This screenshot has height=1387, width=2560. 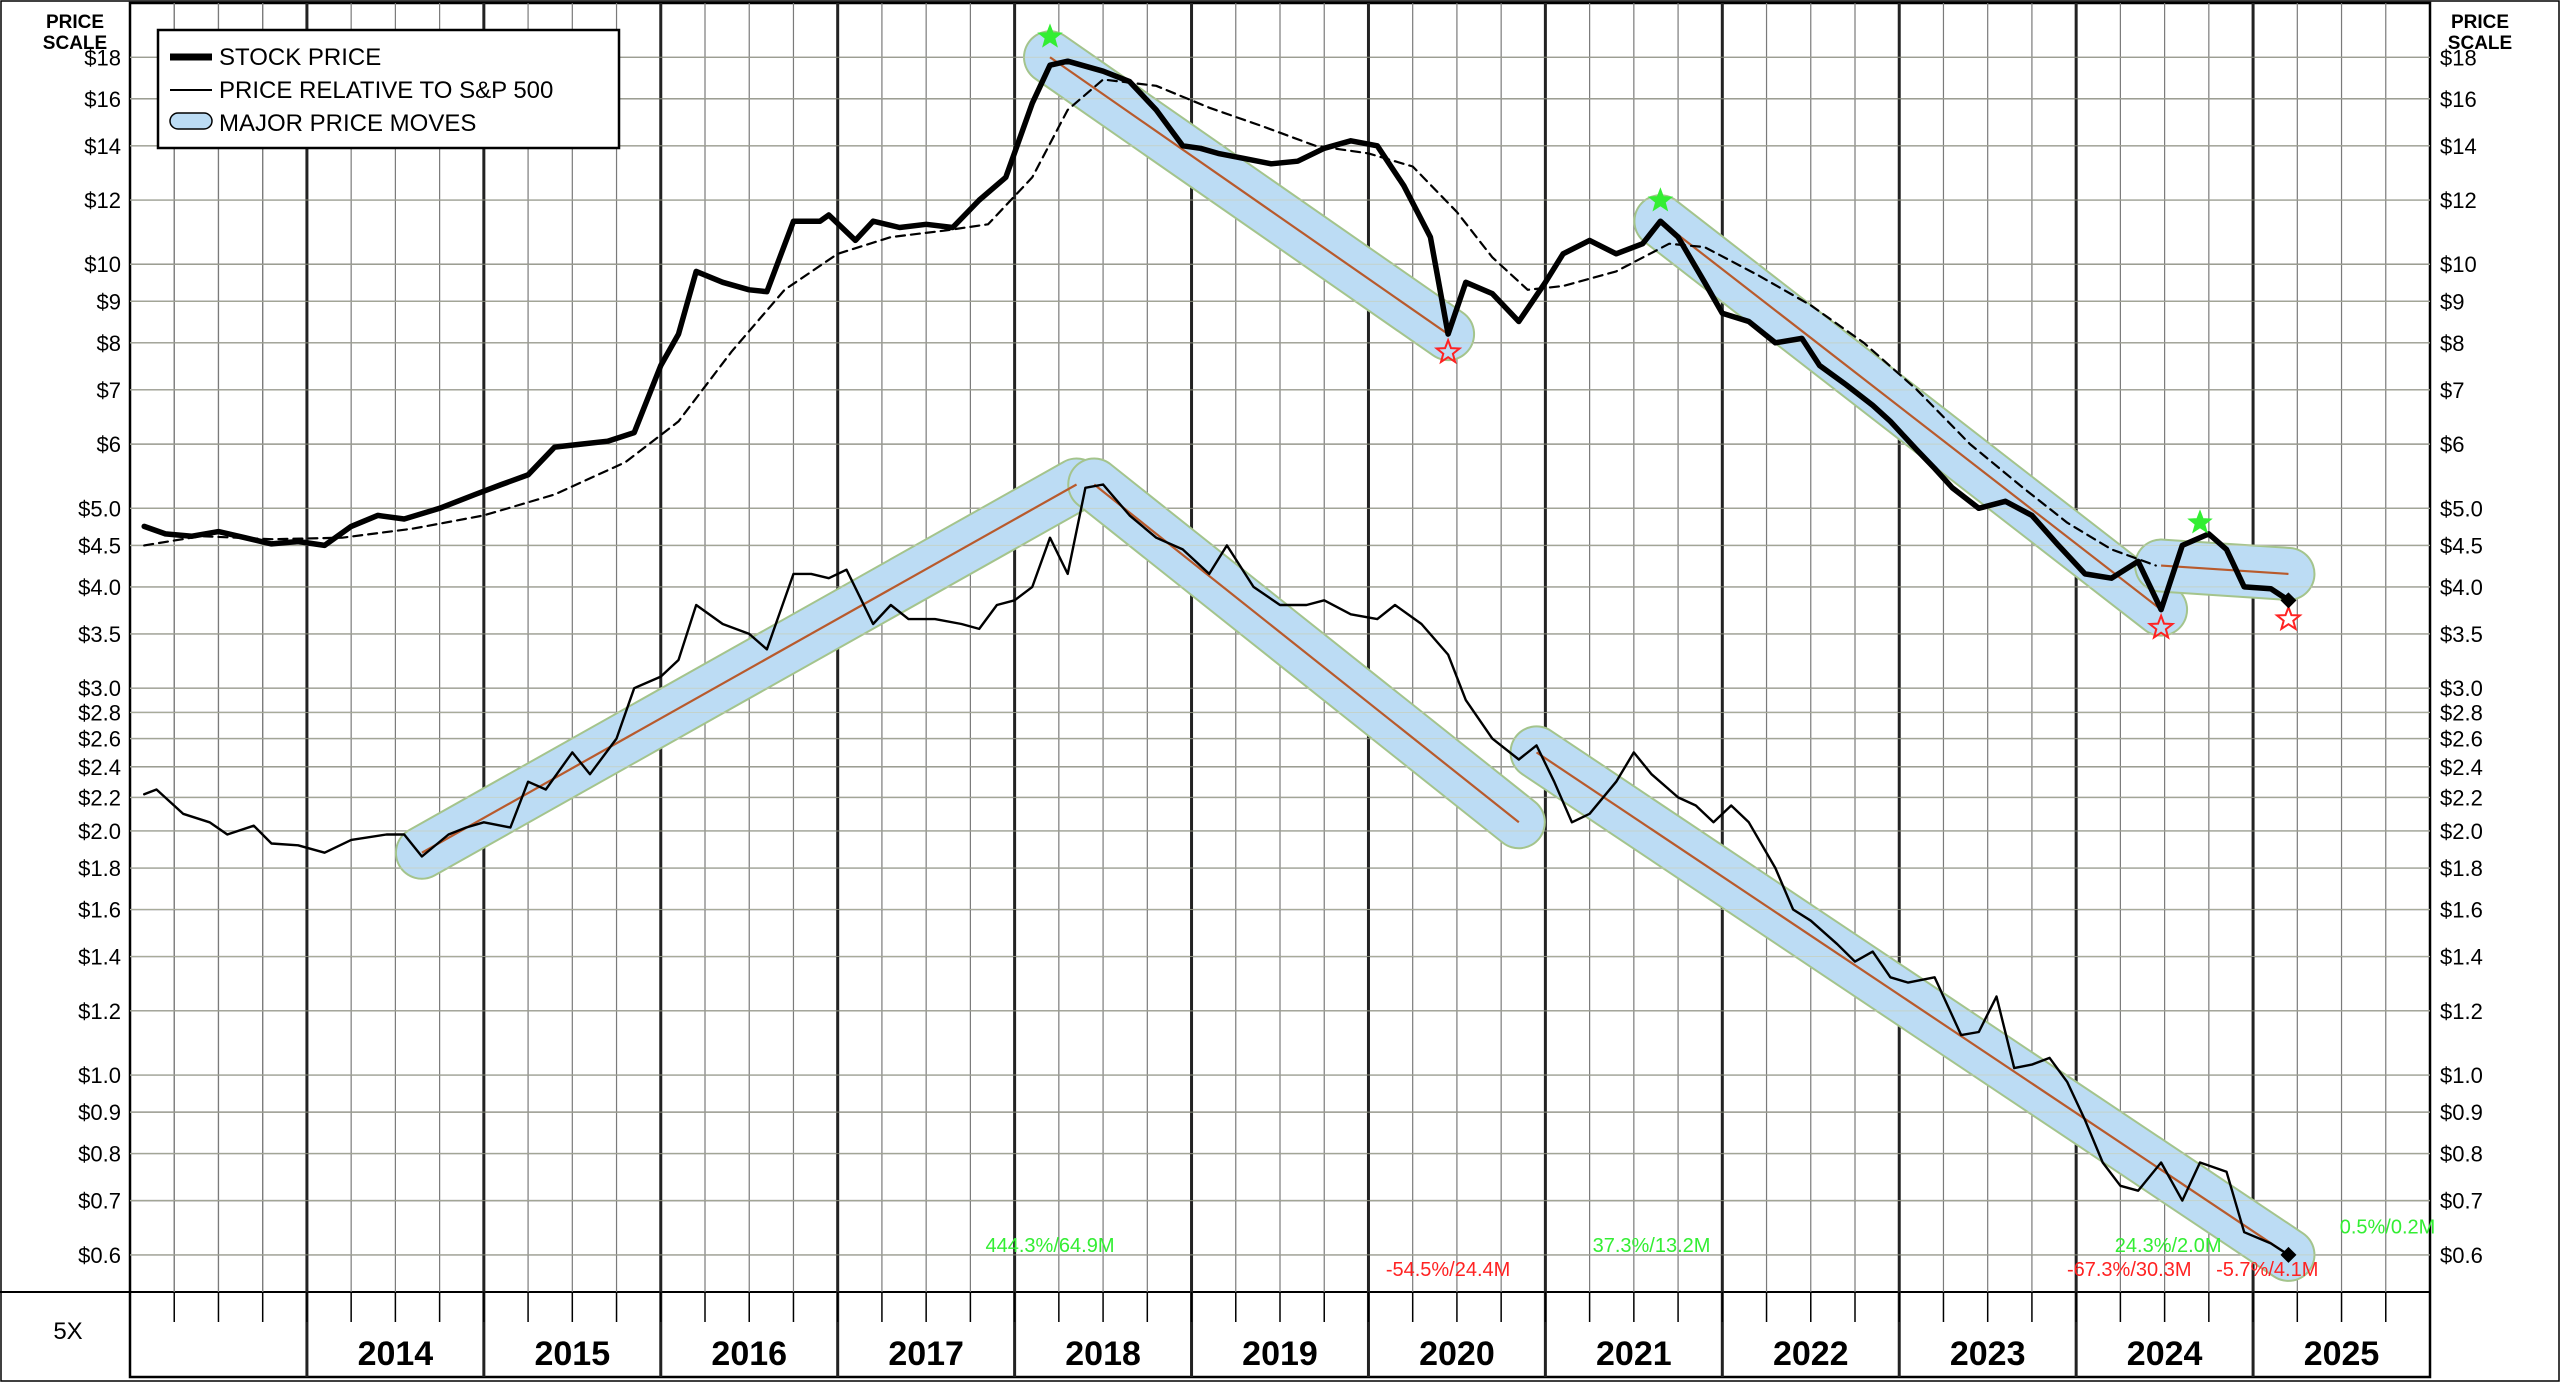 I want to click on price-scale-label-right: PRICE SCALE, so click(x=2480, y=33).